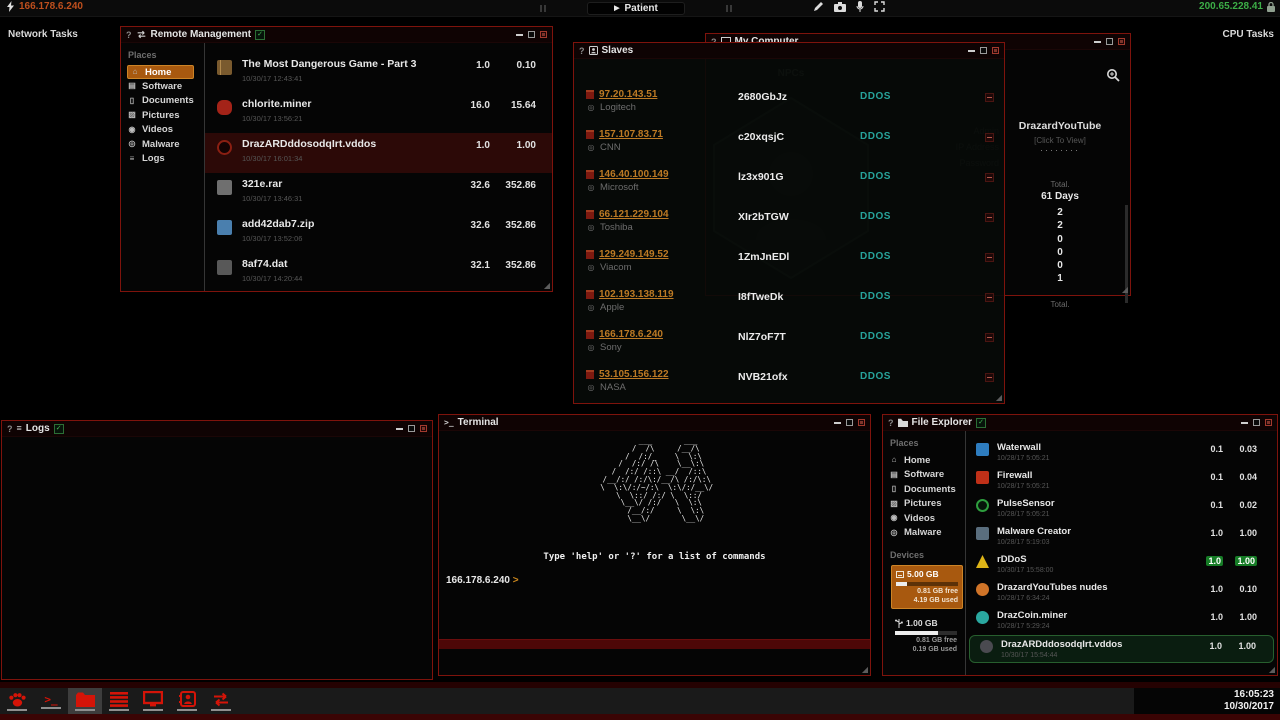  Describe the element at coordinates (789, 229) in the screenshot. I see `slave-row: 66.121.229.104 Toshiba XIr2bTGW DDOS` at that location.